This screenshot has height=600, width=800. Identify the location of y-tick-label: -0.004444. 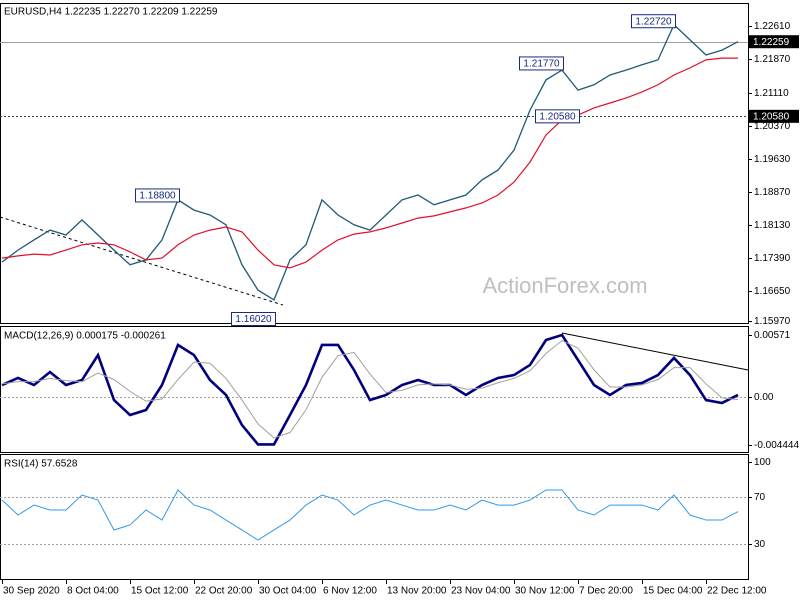
(776, 445).